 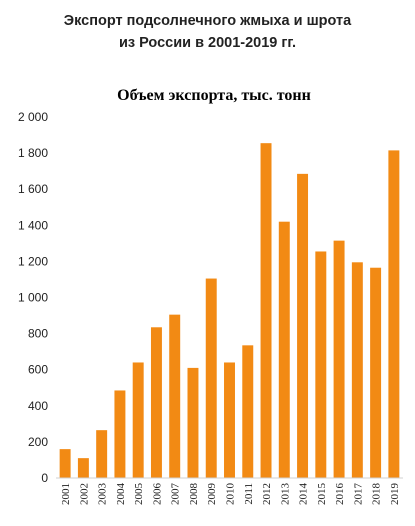 I want to click on x-tick-label: 2002, so click(x=84, y=494).